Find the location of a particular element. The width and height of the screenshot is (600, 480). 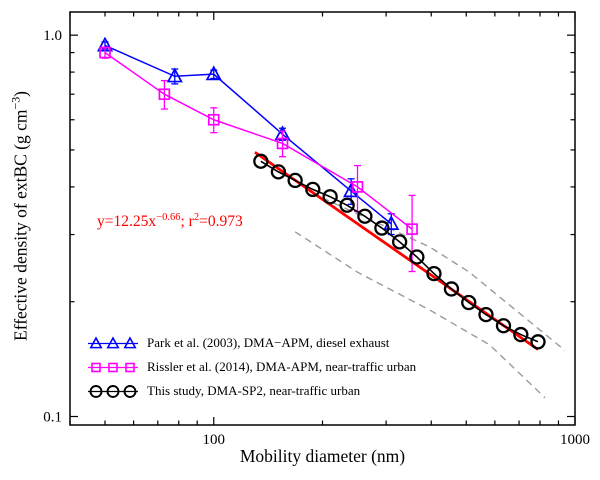

fit-equation-exponent: −0.66 is located at coordinates (168, 217).